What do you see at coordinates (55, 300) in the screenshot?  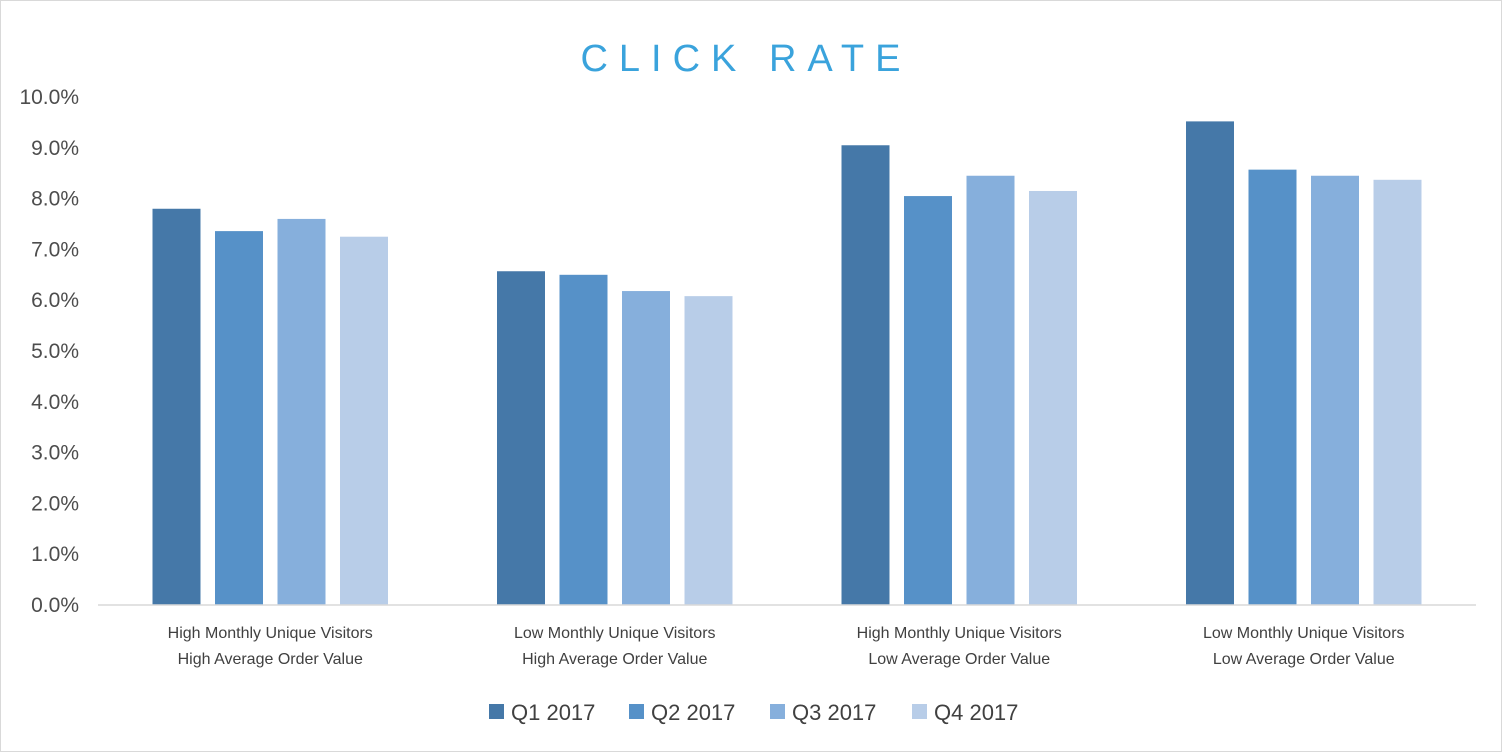 I see `y-tick-label: 6.0%` at bounding box center [55, 300].